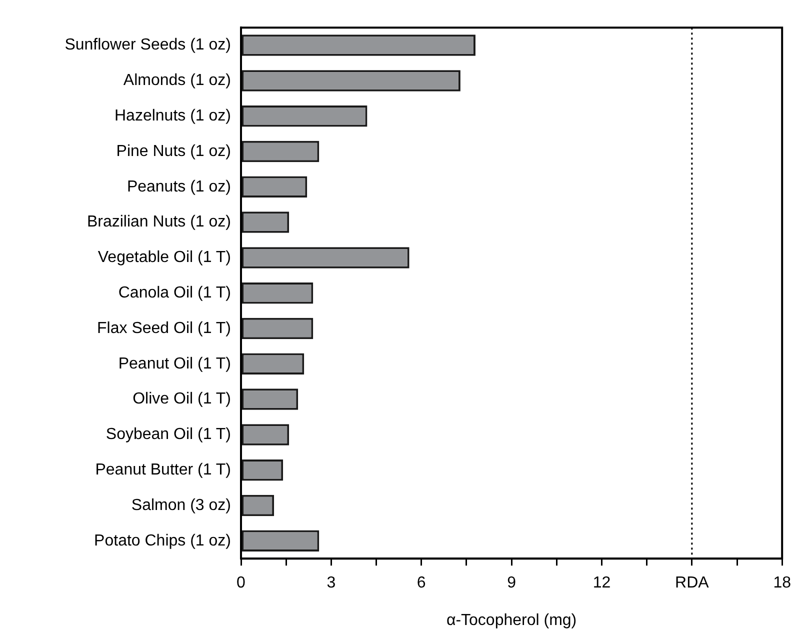  Describe the element at coordinates (174, 293) in the screenshot. I see `y-tick-label: Canola Oil (1 T)` at that location.